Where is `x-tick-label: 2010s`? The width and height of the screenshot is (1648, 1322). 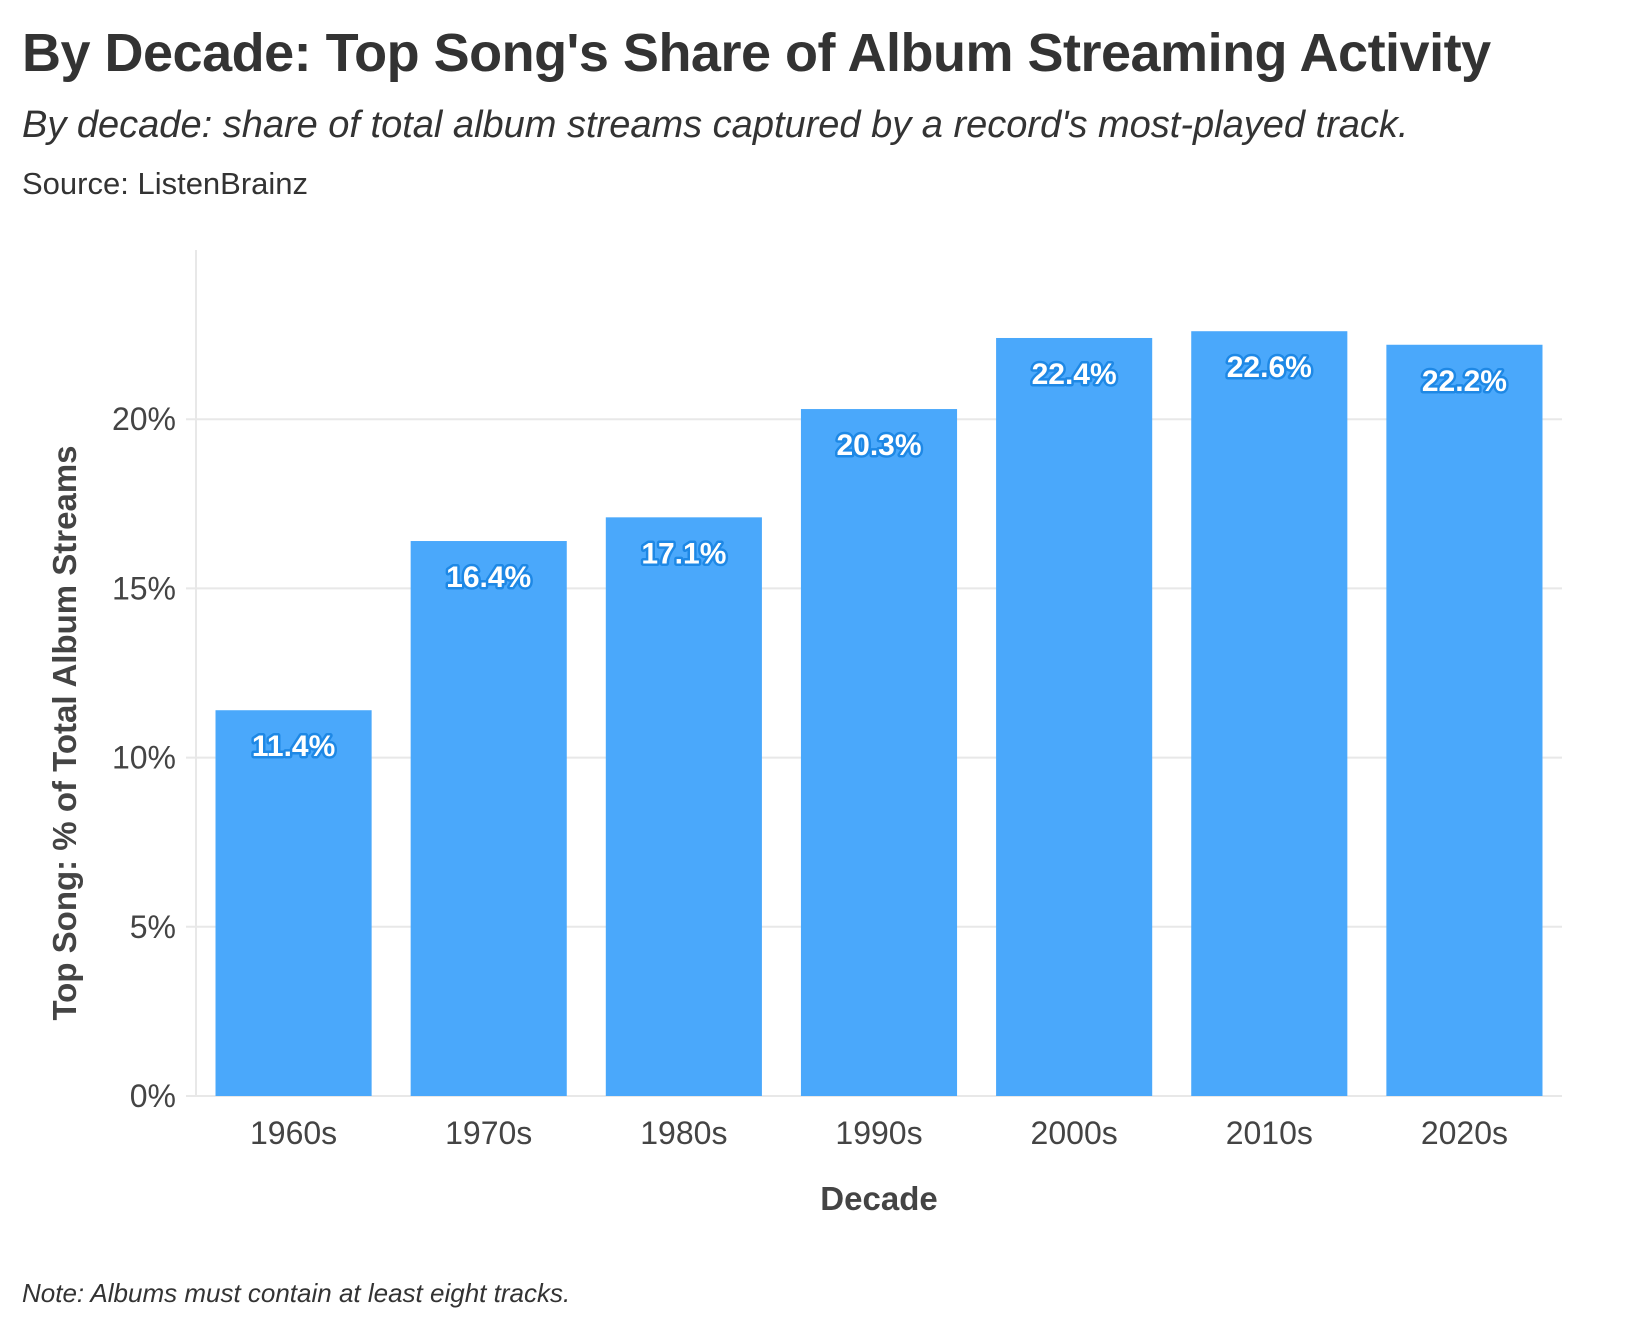 x-tick-label: 2010s is located at coordinates (1269, 1133).